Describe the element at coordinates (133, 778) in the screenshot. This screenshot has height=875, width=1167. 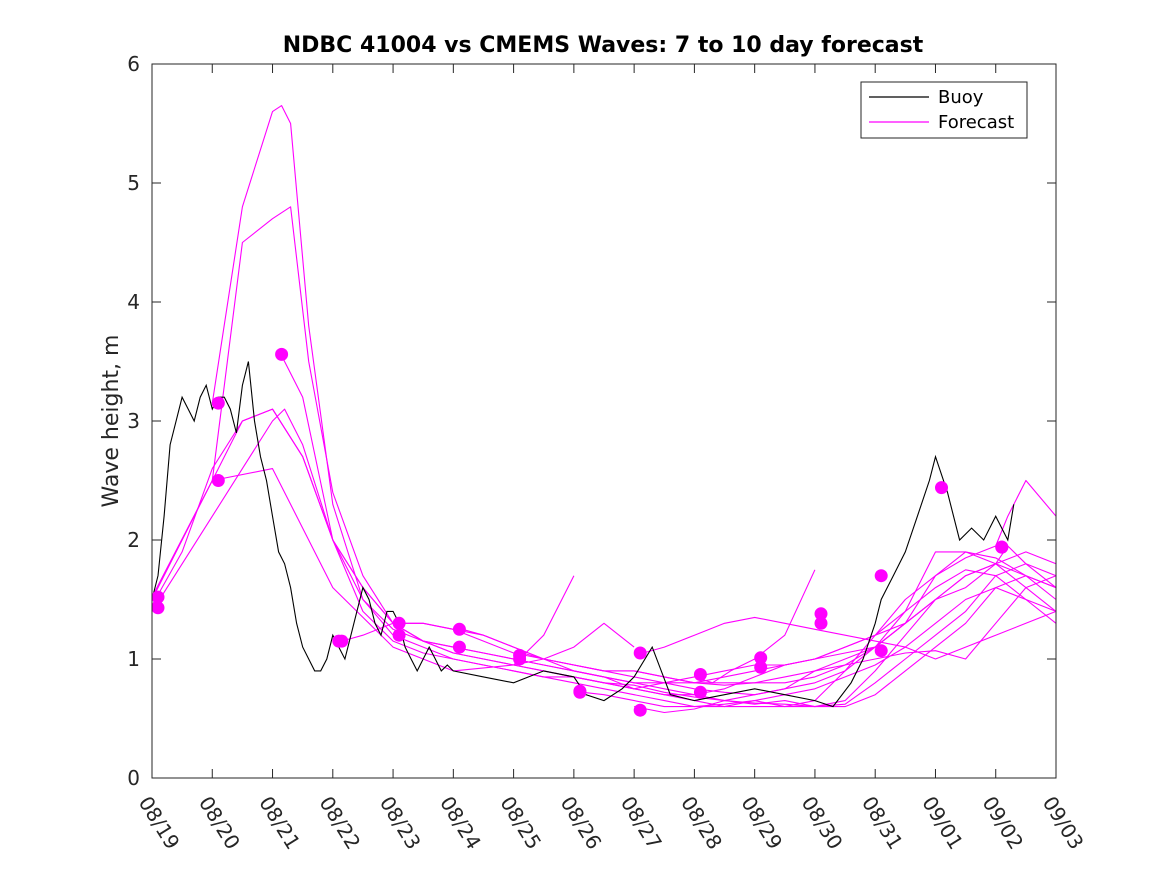
I see `y-tick-label: 0` at that location.